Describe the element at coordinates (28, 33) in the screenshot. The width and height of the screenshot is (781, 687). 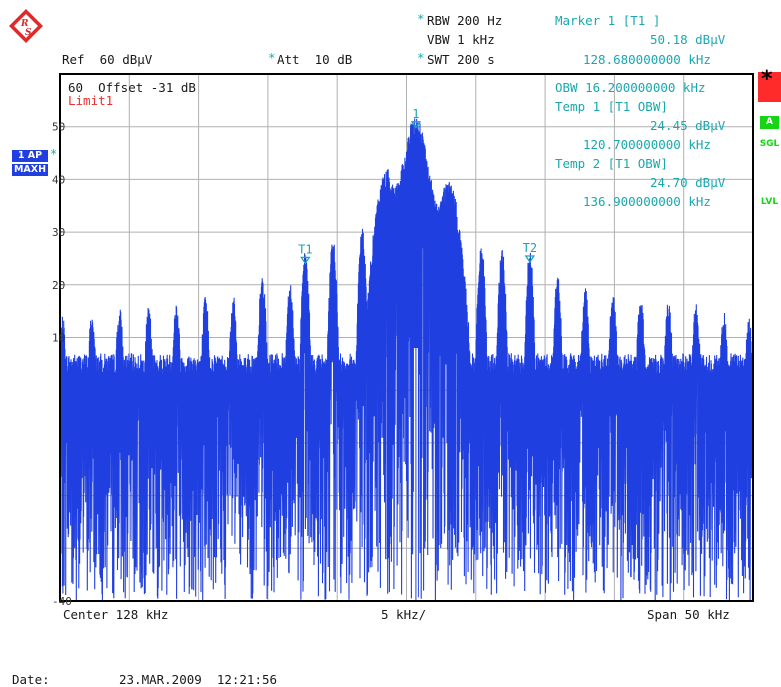
I see `svg-text: S` at that location.